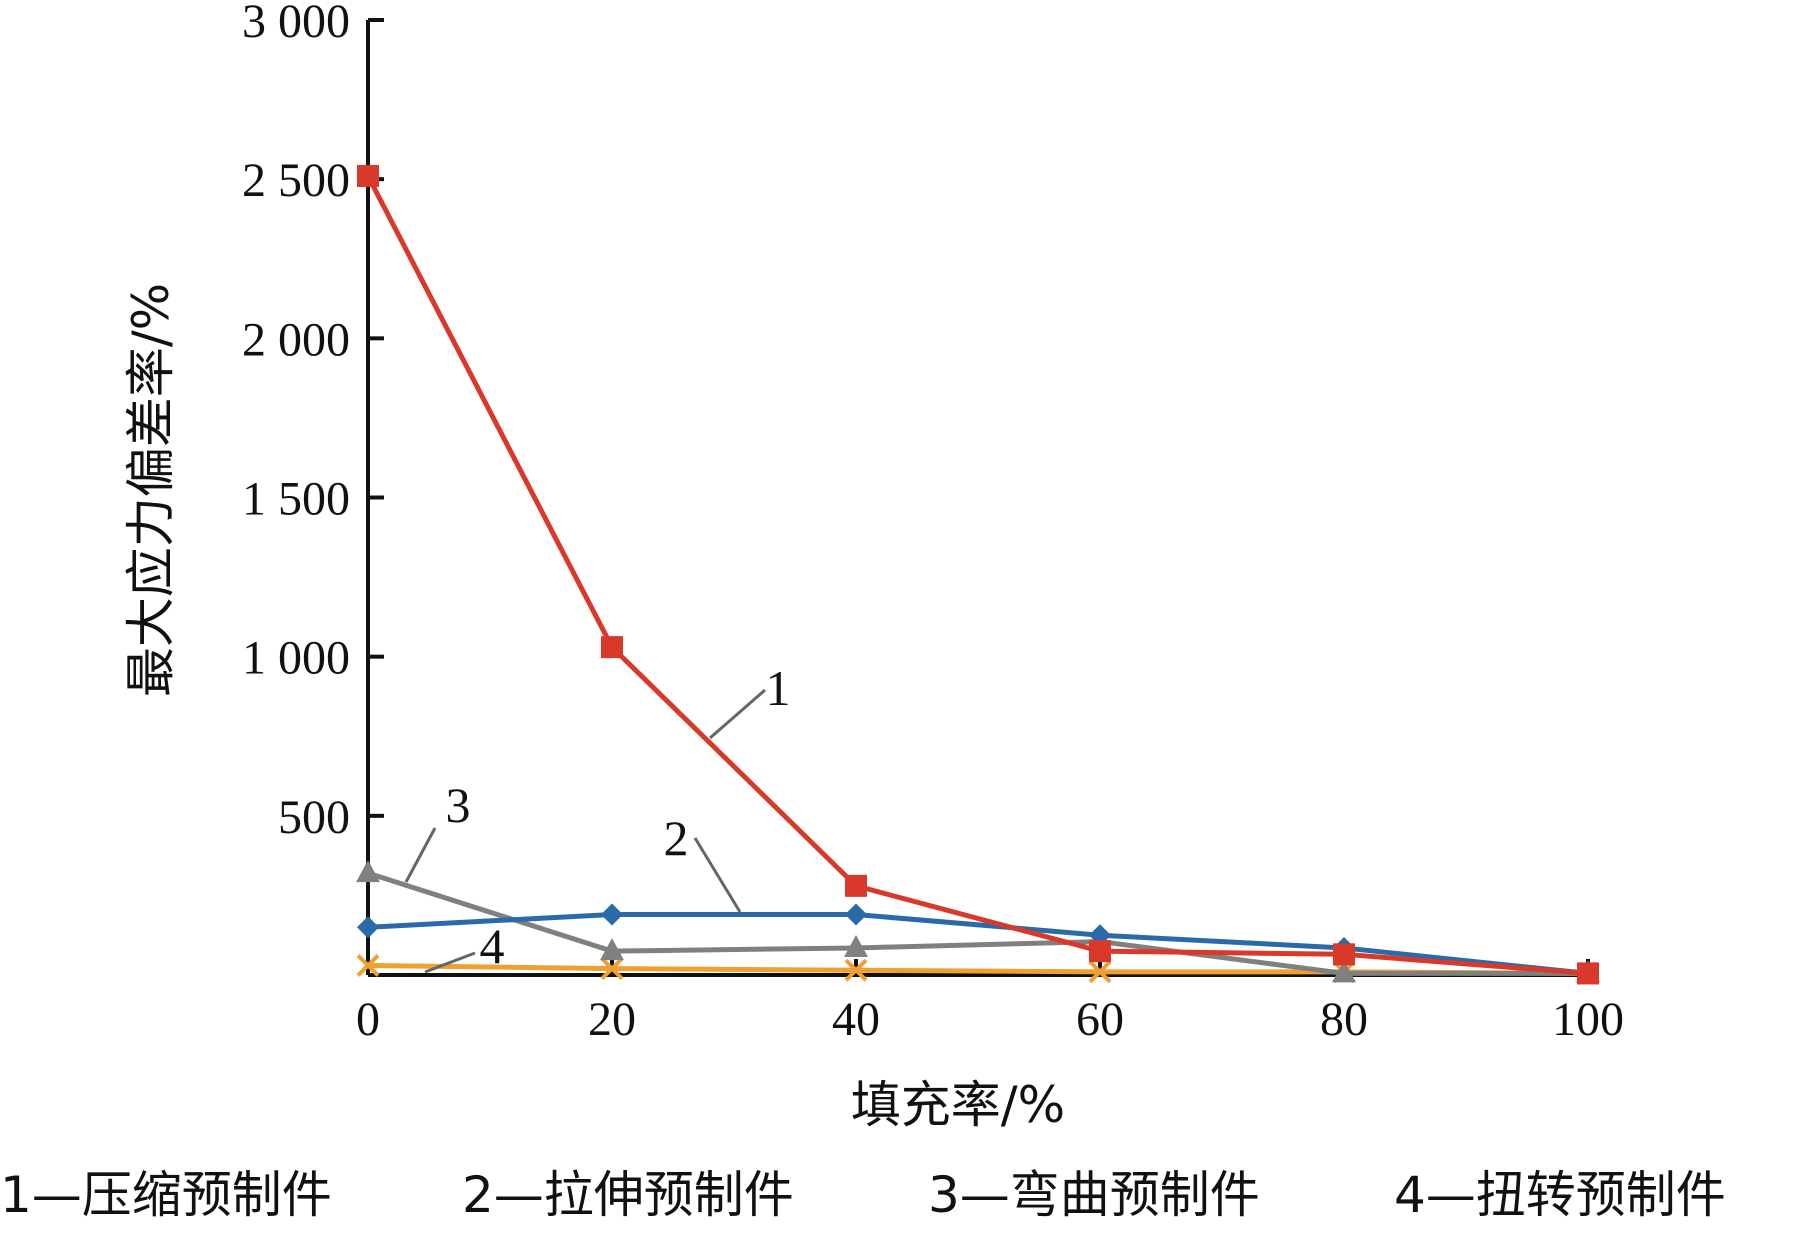  Describe the element at coordinates (166, 1195) in the screenshot. I see `legend-item-1: 1—压缩预制件` at that location.